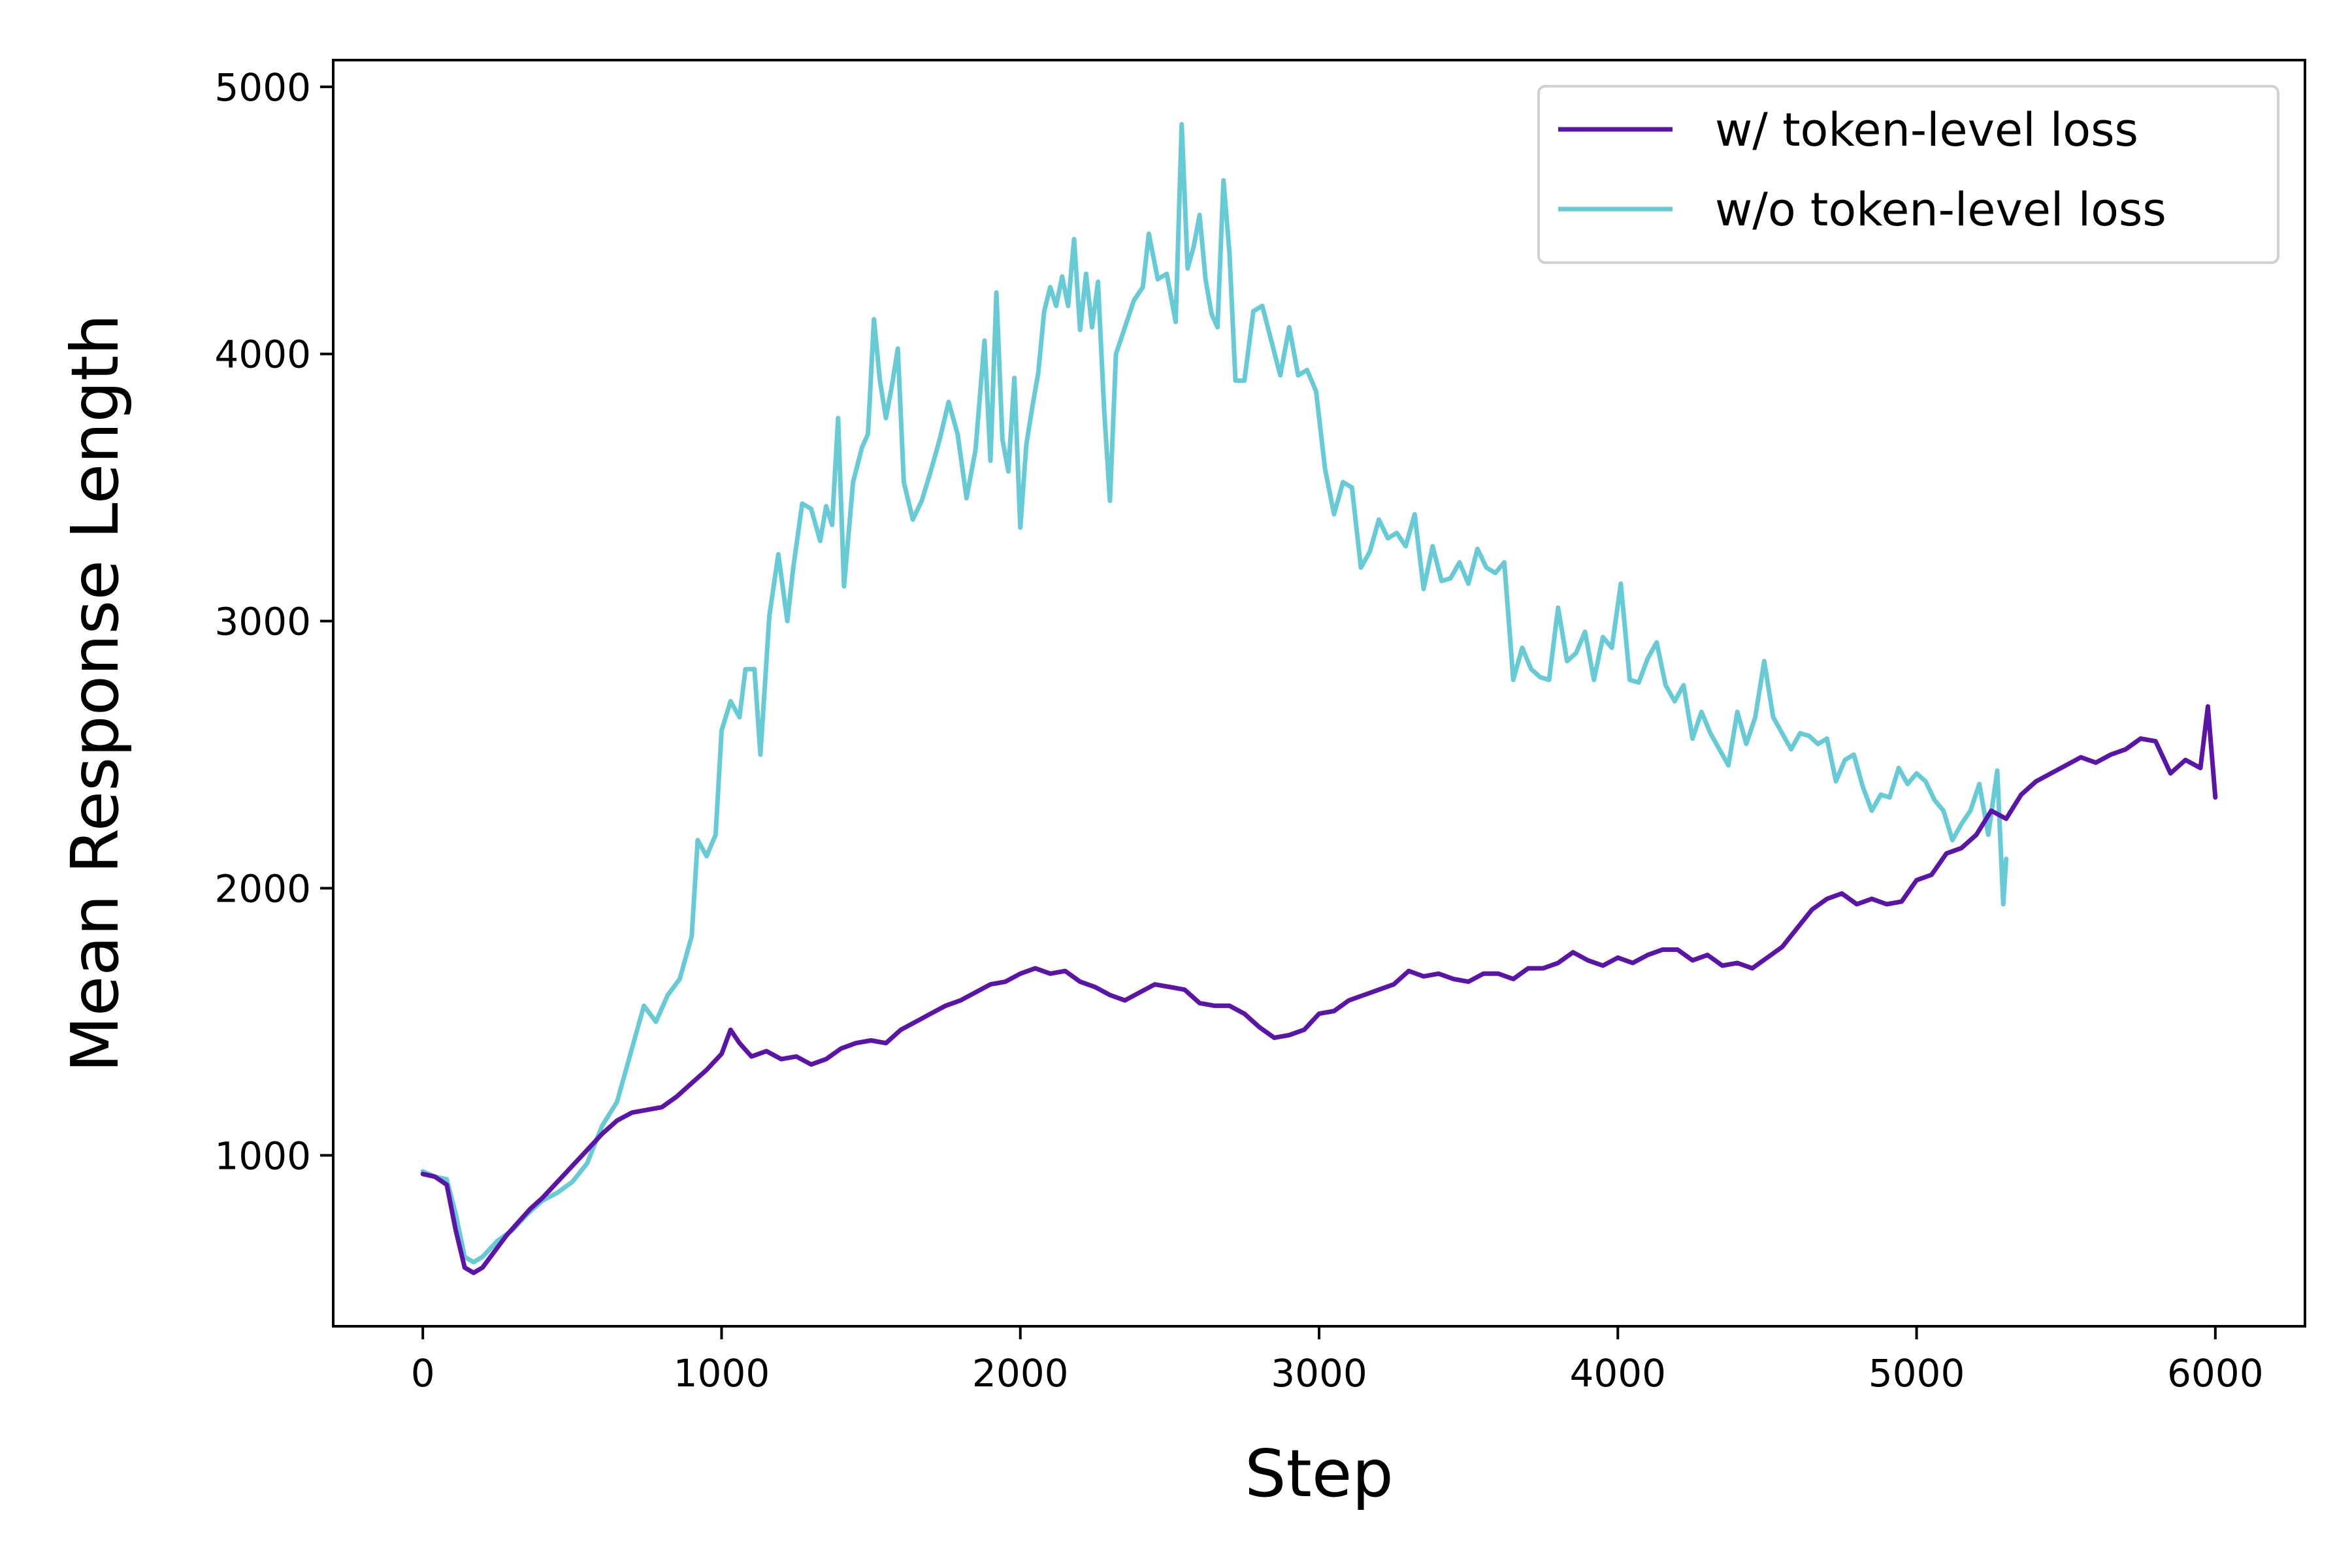  Describe the element at coordinates (95, 693) in the screenshot. I see `y-axis-title: Mean Response Length` at that location.